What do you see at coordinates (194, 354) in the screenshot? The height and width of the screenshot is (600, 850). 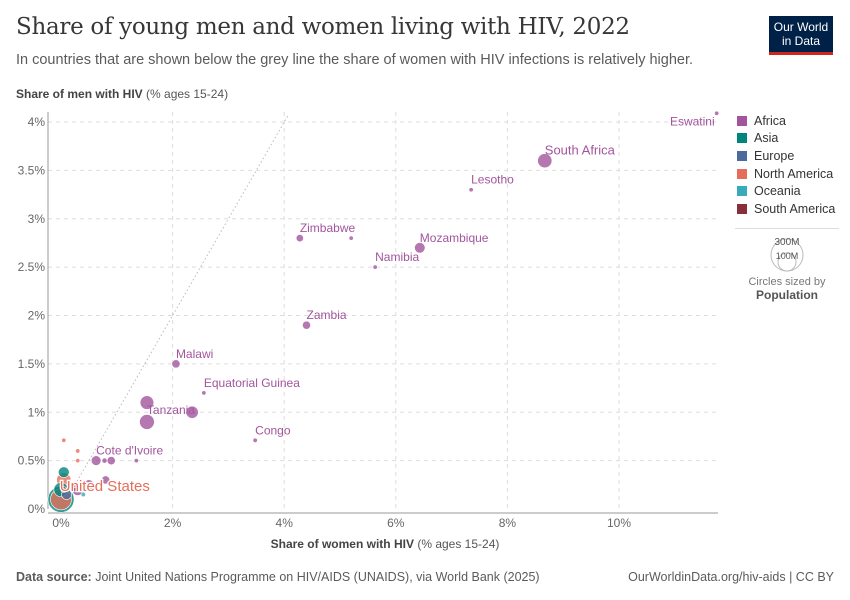 I see `point-label: Malawi` at bounding box center [194, 354].